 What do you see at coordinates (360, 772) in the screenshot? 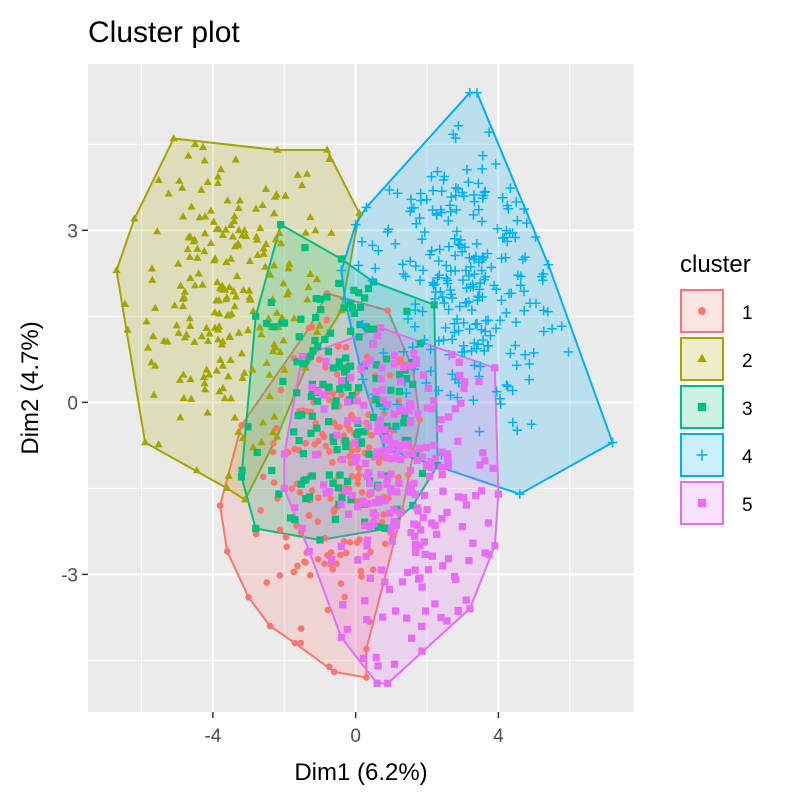
I see `x-axis-label: Dim1 (6.2%)` at bounding box center [360, 772].